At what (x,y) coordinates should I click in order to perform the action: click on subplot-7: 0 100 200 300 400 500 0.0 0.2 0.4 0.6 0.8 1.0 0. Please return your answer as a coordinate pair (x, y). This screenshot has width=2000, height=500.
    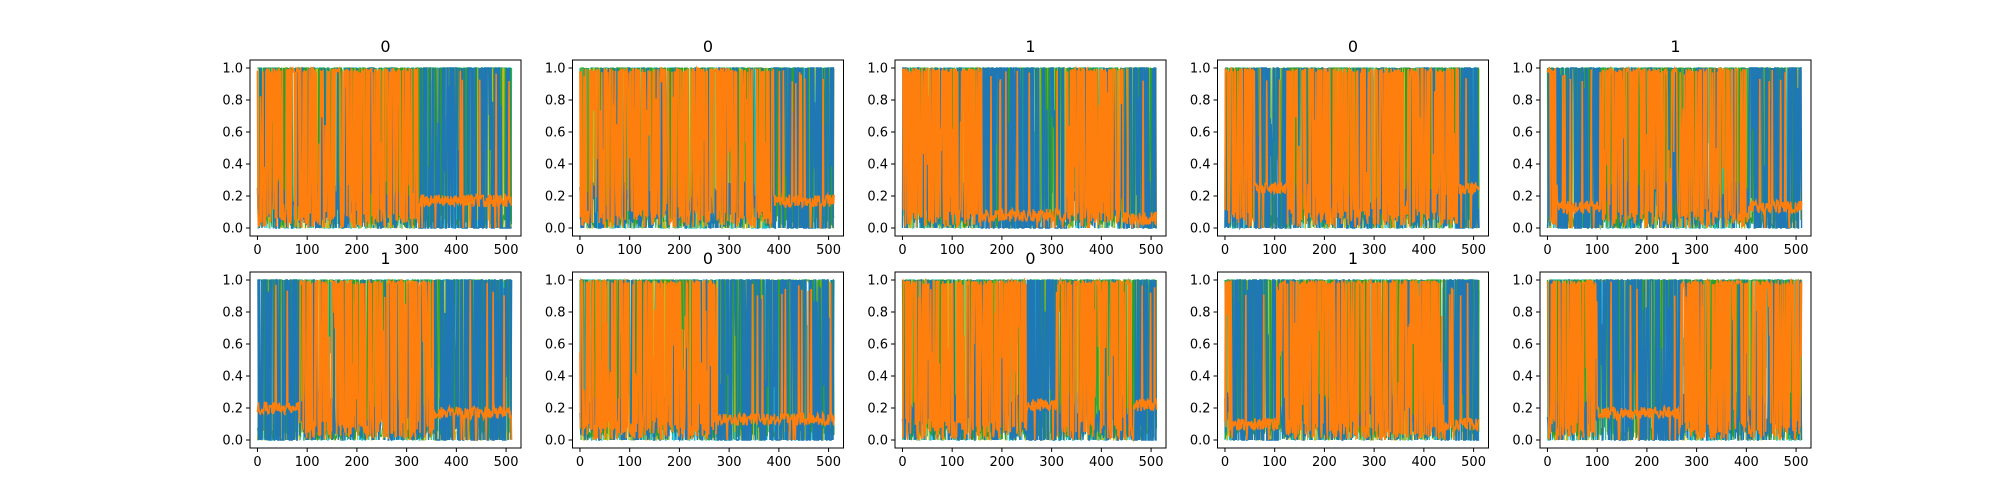
    Looking at the image, I should click on (694, 359).